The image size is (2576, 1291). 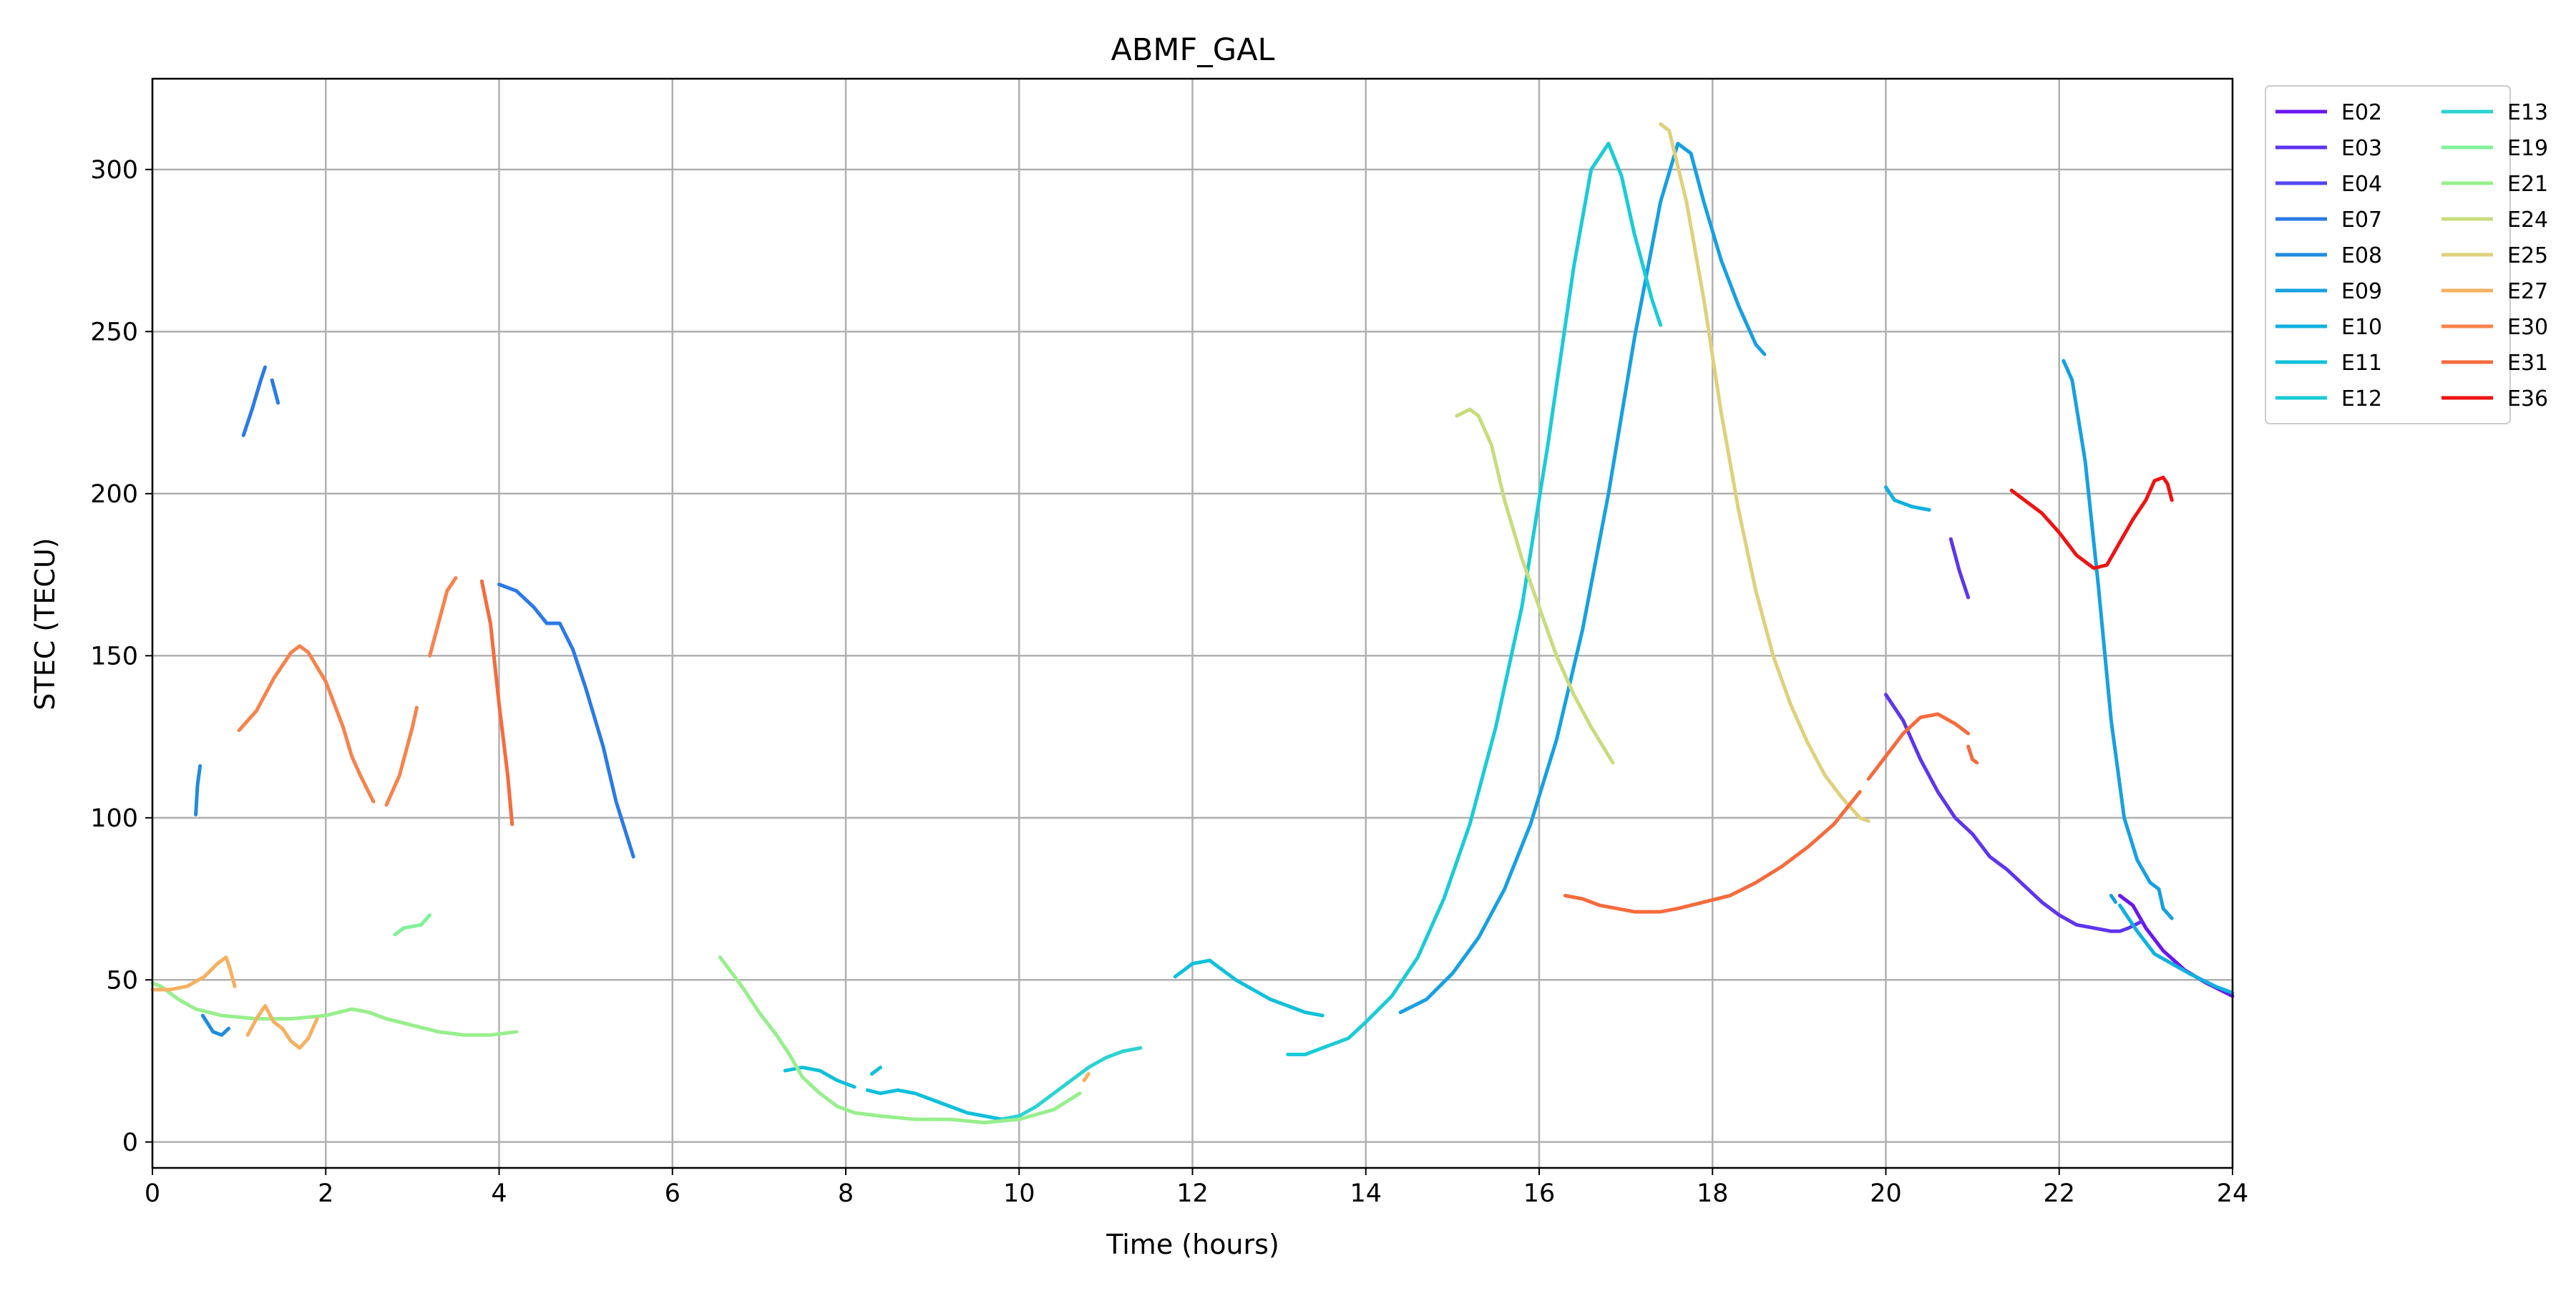 I want to click on legend-item: E31, so click(x=2494, y=363).